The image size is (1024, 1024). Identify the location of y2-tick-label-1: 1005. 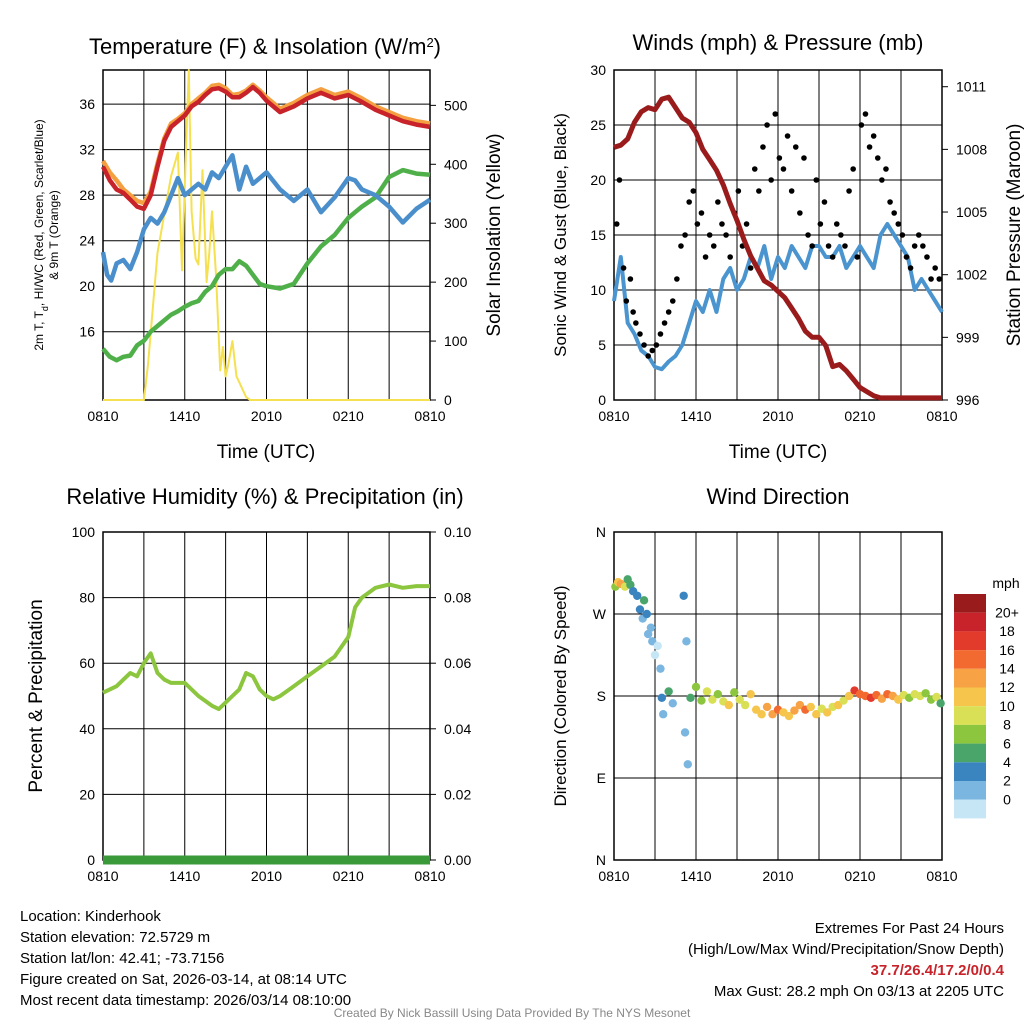
(971, 212).